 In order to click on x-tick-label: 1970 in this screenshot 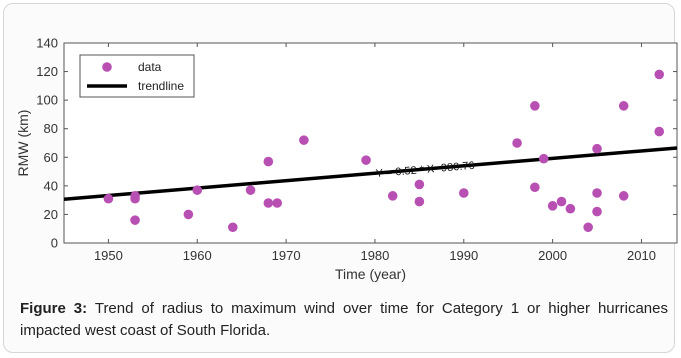, I will do `click(286, 255)`.